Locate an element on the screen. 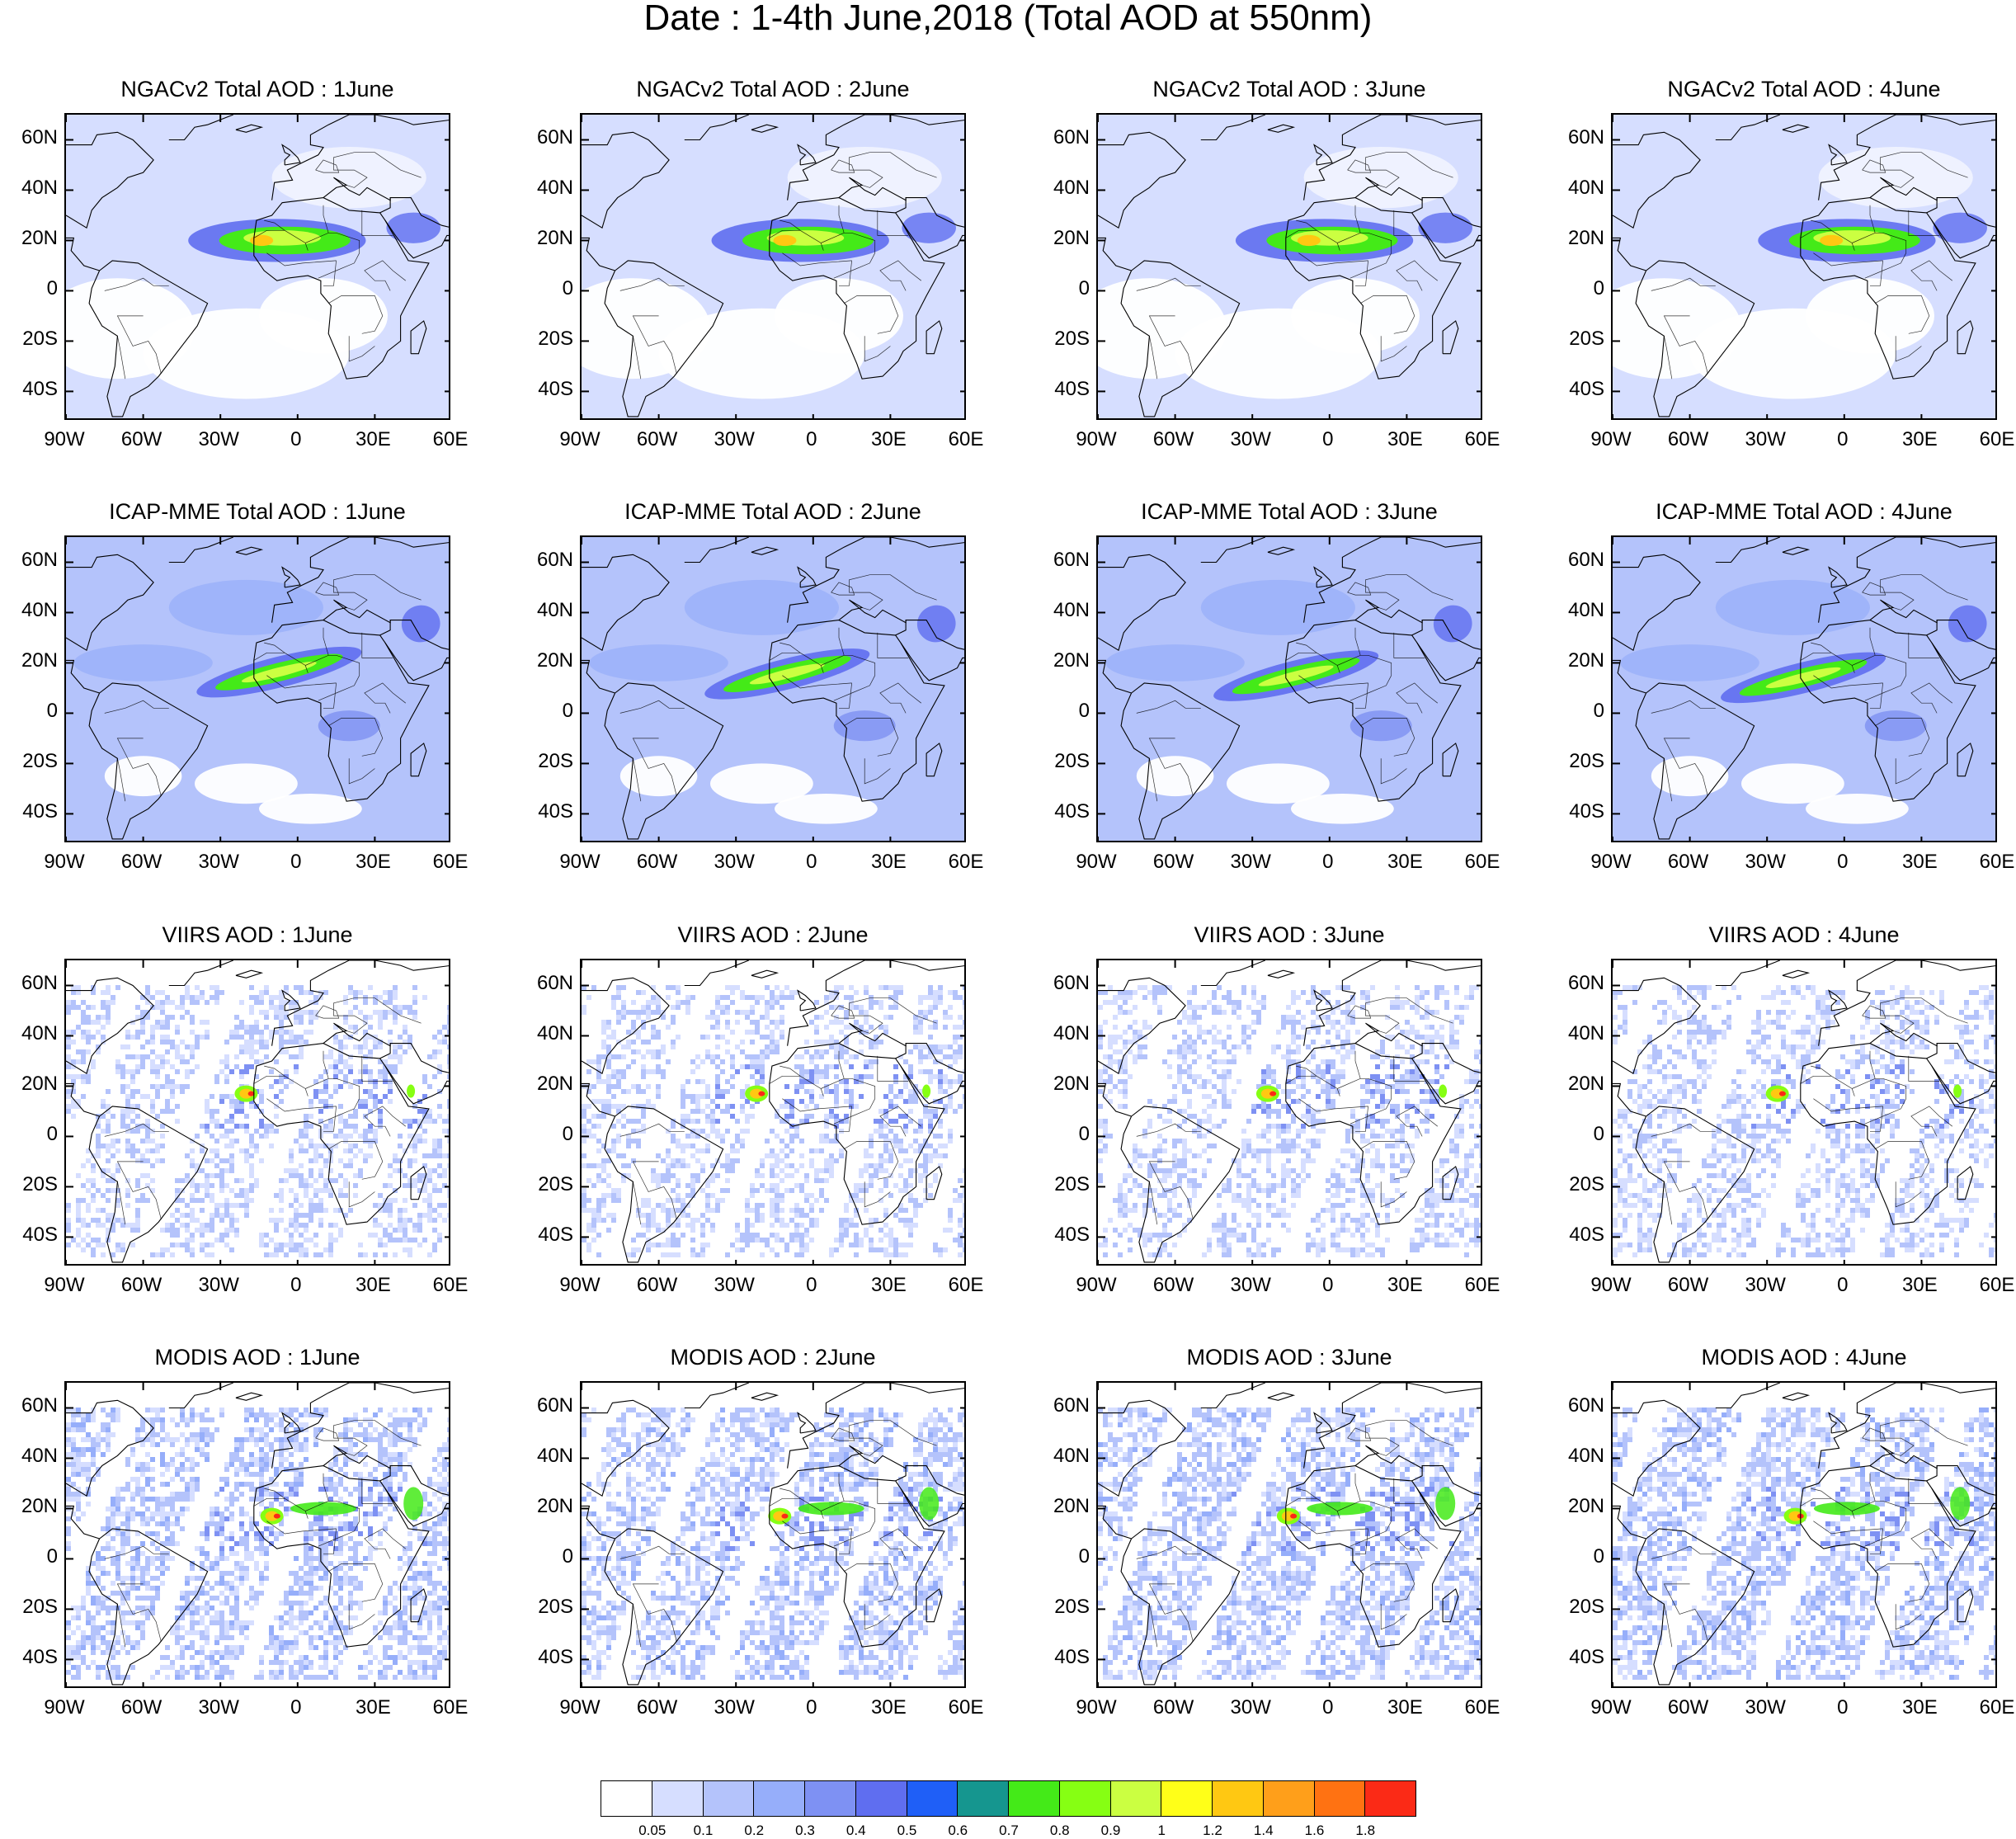  colorbar-label: 0.2 is located at coordinates (754, 1830).